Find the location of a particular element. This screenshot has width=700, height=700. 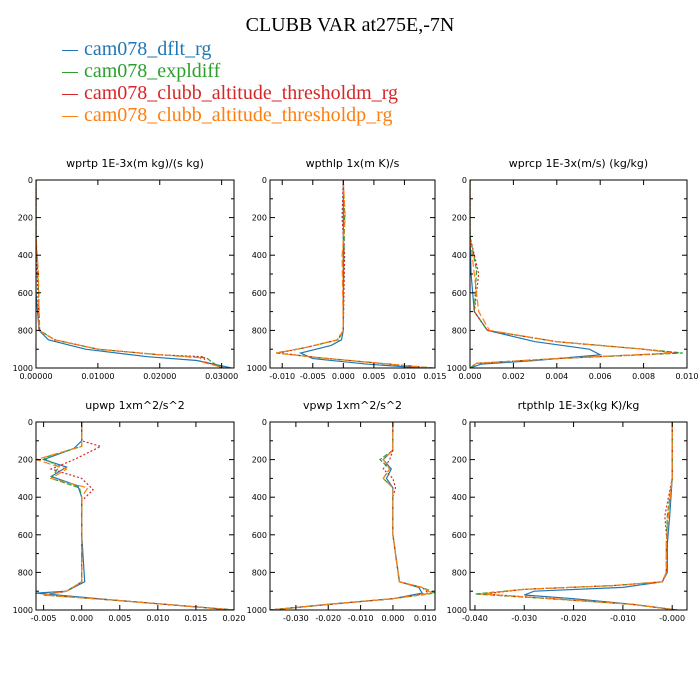

legend-label: cam078_expldiff is located at coordinates (152, 71).